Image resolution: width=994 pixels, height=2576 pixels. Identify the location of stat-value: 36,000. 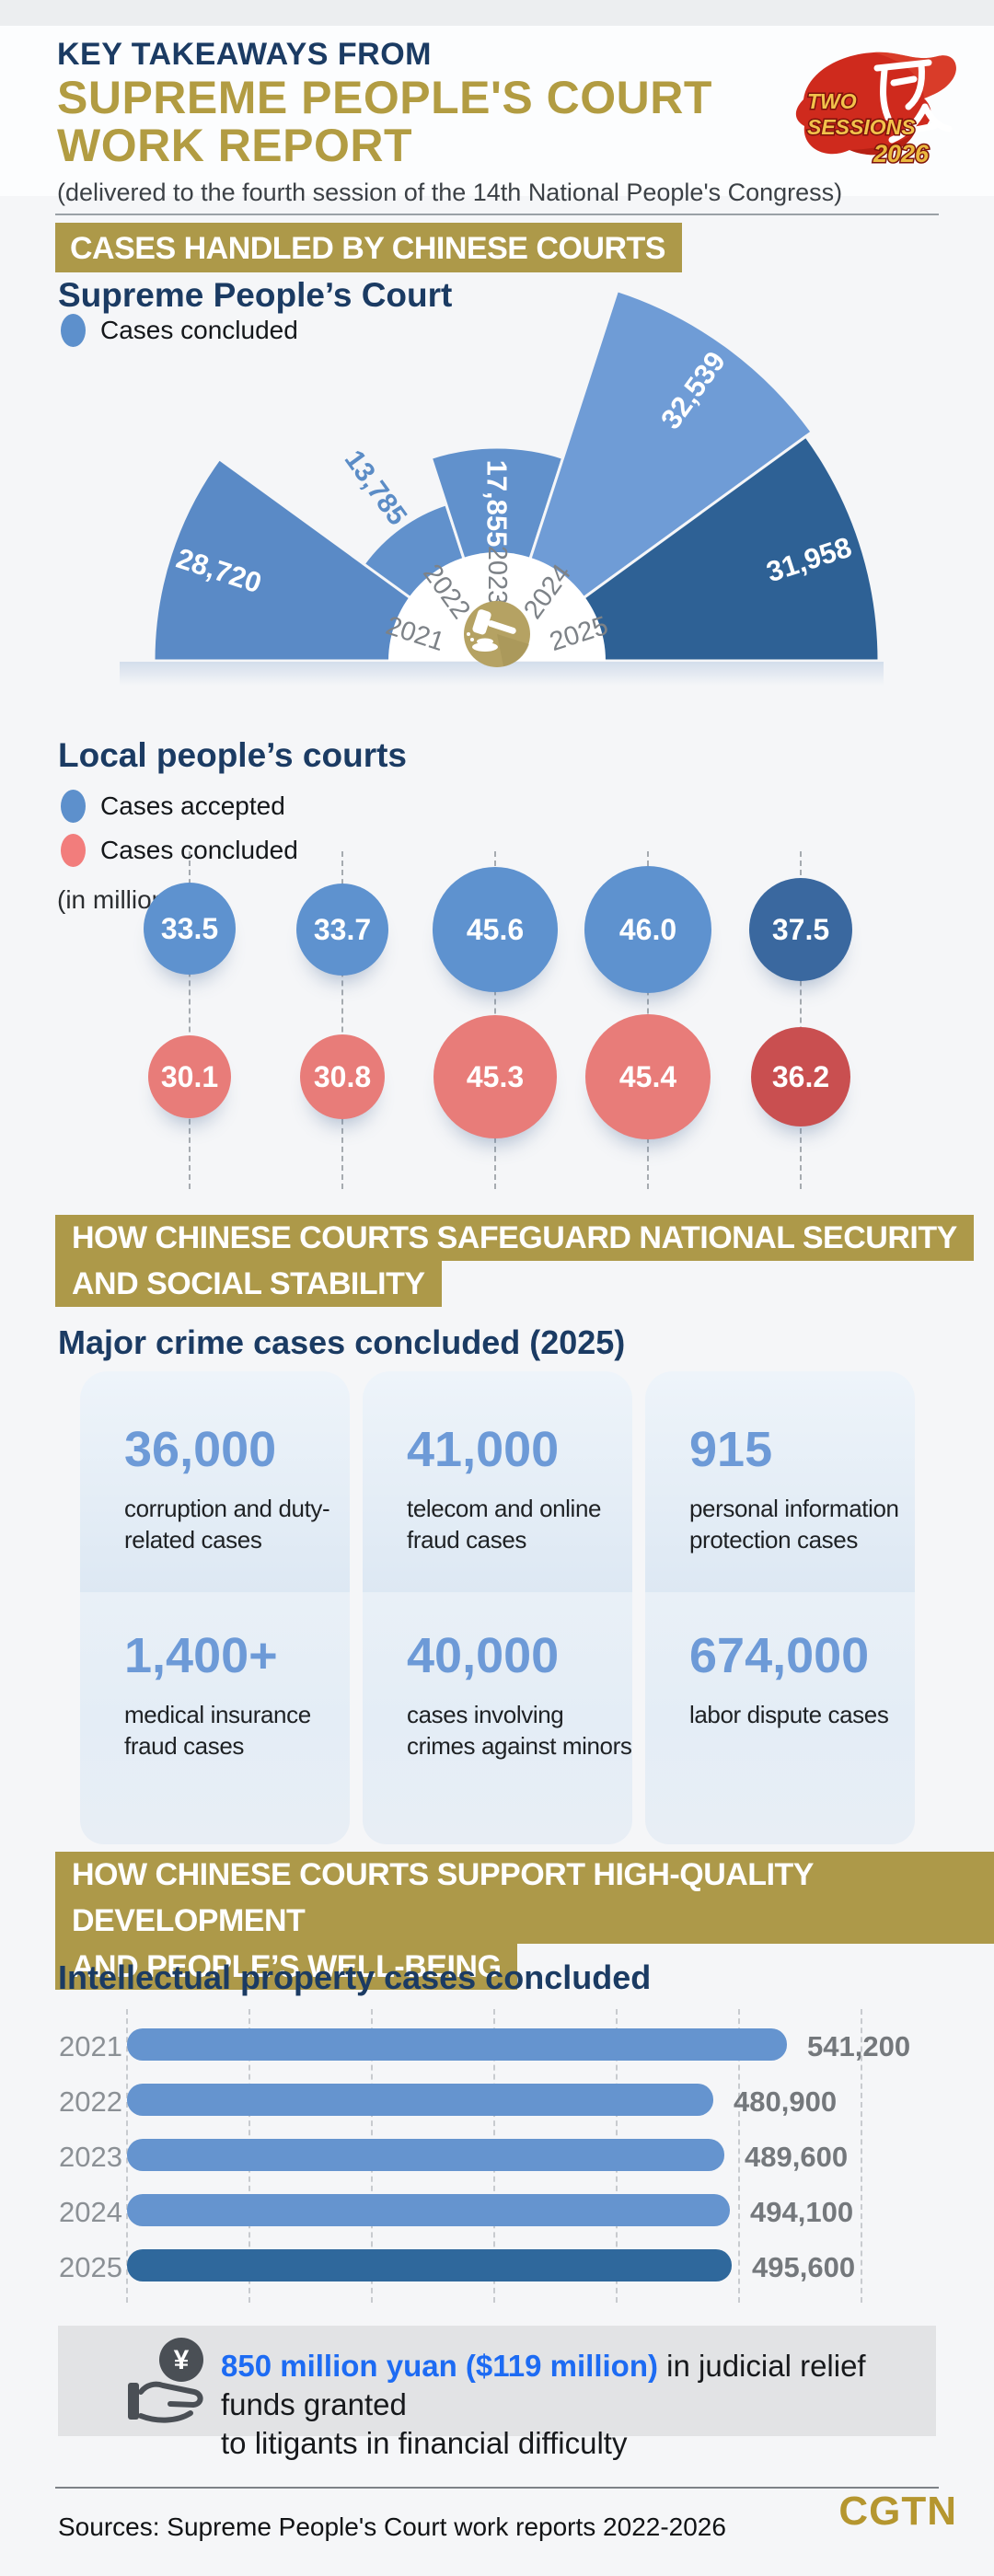
(200, 1450).